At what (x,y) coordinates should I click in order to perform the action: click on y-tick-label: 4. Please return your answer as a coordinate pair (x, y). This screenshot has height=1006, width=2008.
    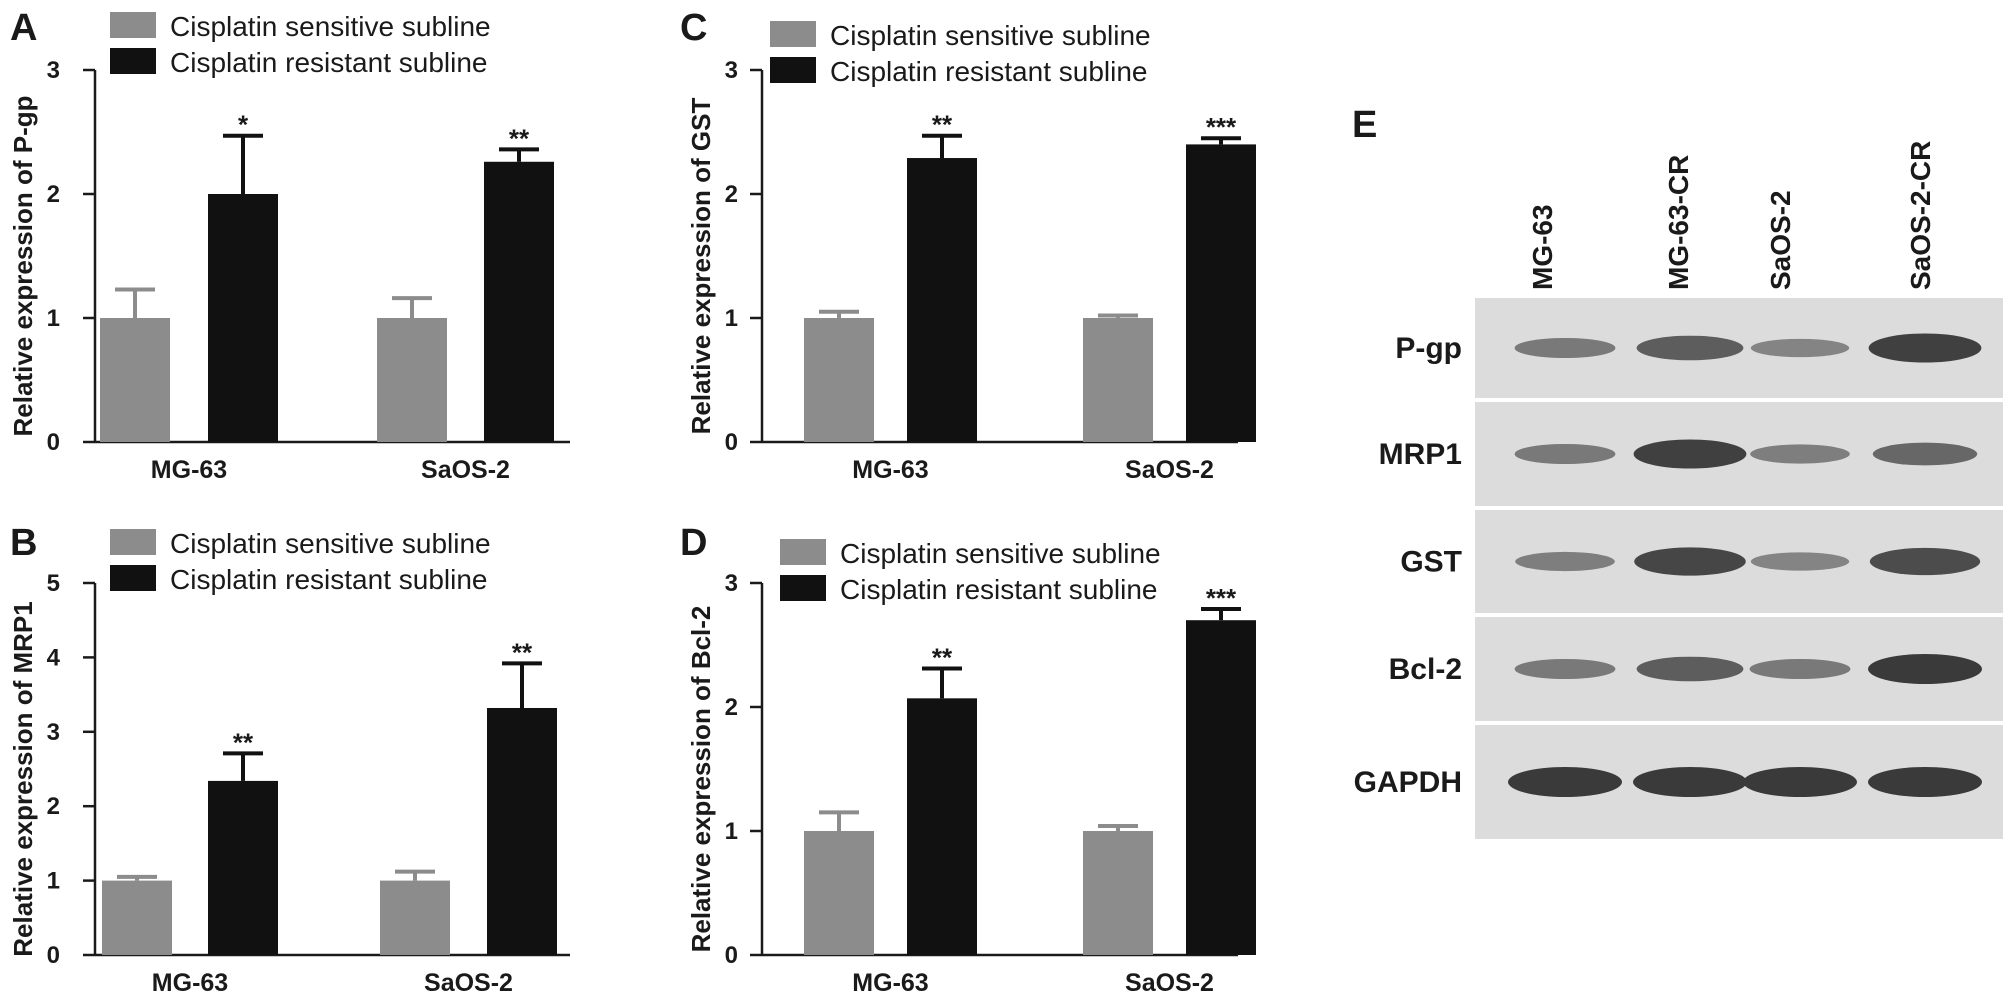
    Looking at the image, I should click on (54, 657).